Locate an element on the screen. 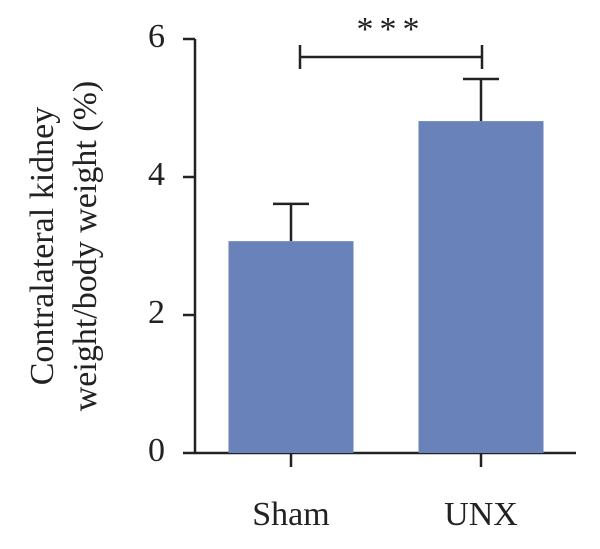  y-axis-label: weight/body weight (%) is located at coordinates (85, 246).